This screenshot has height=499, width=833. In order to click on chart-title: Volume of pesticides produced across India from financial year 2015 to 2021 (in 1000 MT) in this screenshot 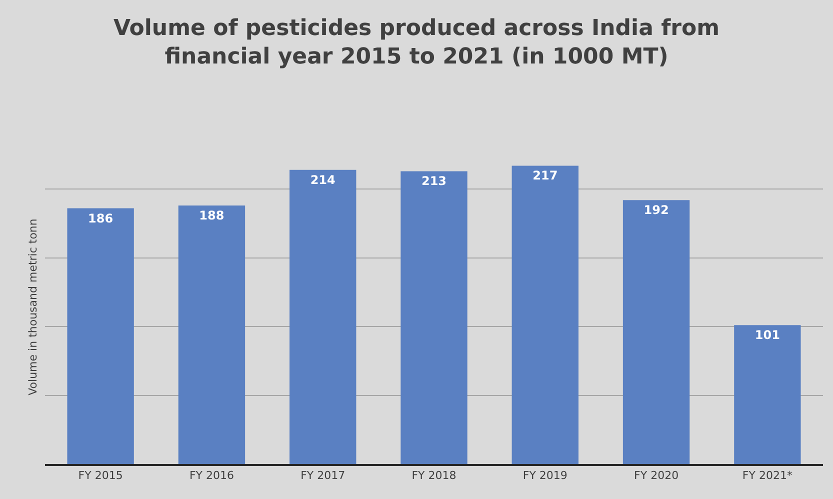, I will do `click(416, 43)`.